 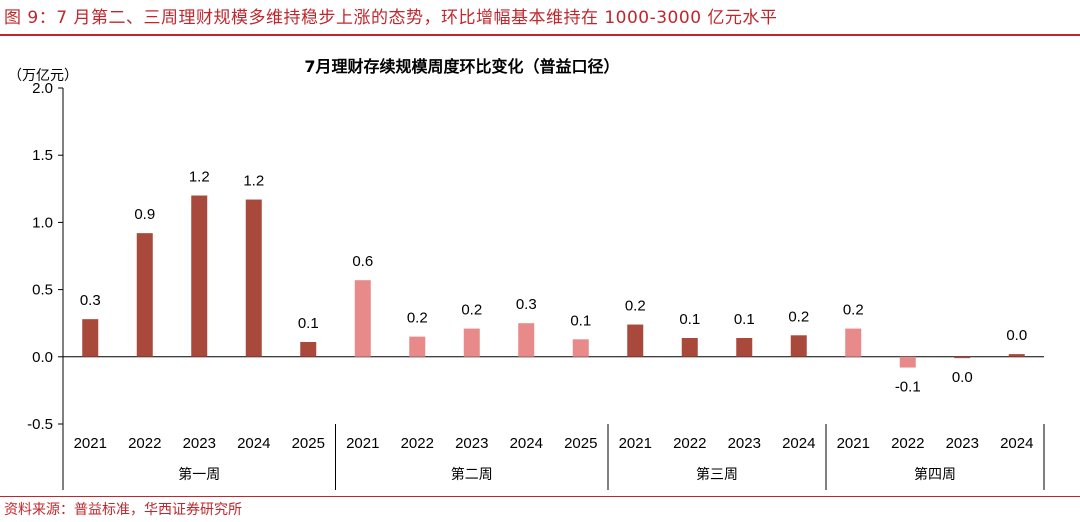 I want to click on y-tick-label: 0.0, so click(x=42, y=357).